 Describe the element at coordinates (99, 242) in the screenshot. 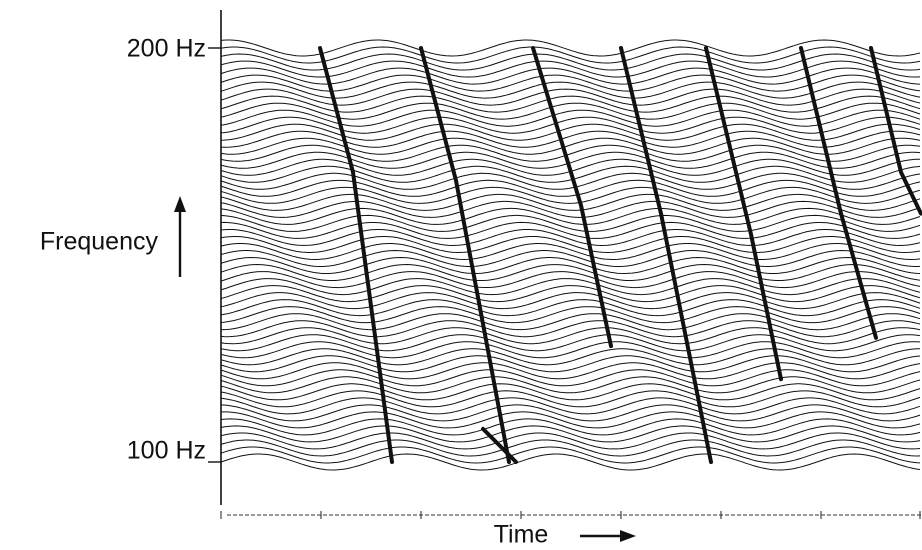

I see `y-axis-label: Frequency` at that location.